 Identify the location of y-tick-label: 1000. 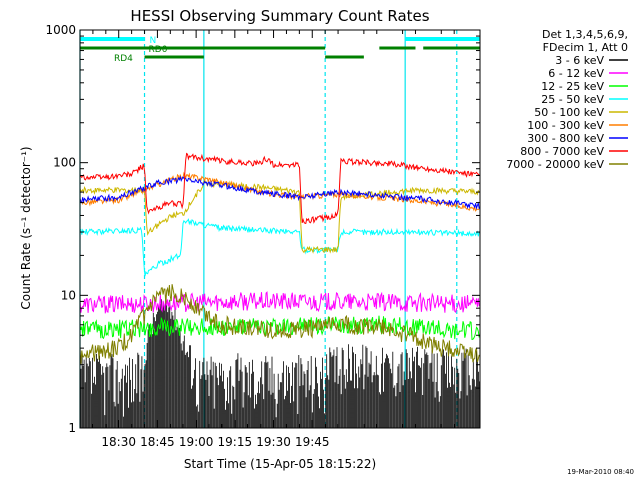
(60, 30).